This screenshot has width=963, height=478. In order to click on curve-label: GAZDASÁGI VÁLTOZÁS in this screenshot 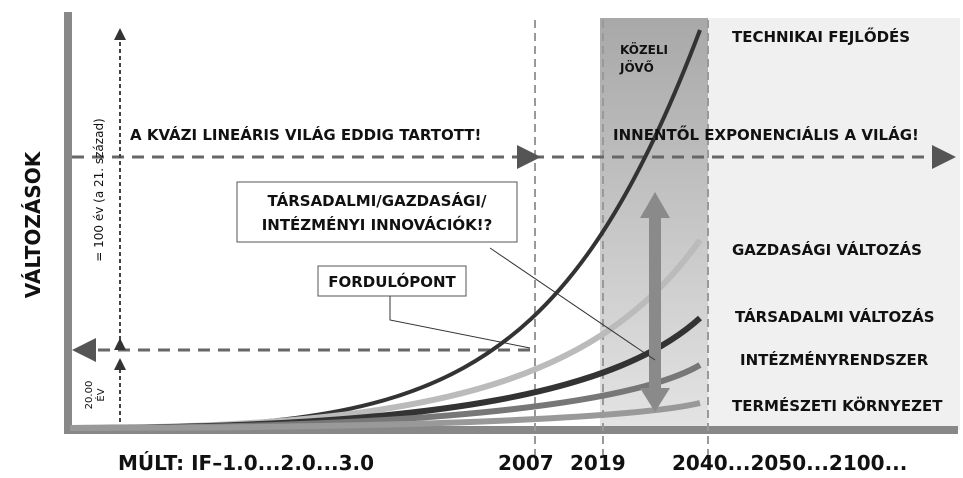, I will do `click(827, 249)`.